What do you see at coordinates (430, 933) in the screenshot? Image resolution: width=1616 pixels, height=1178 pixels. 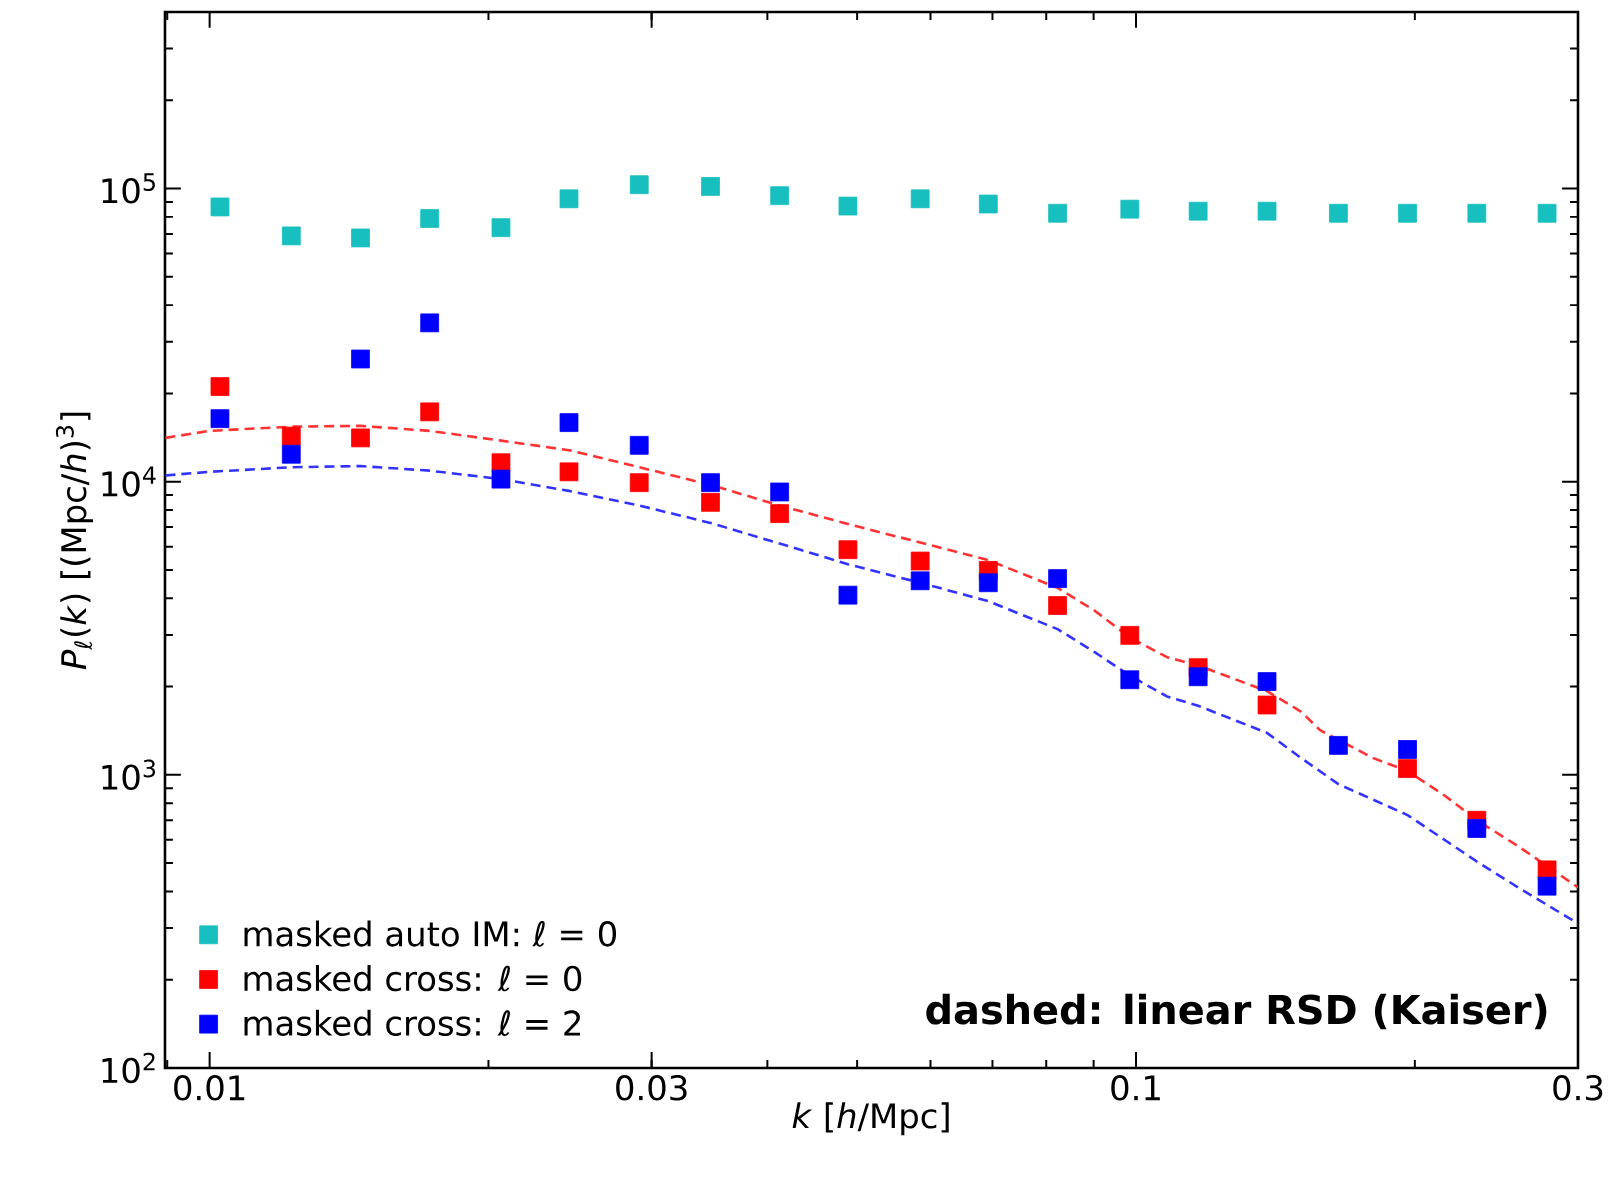 I see `legend-label: masked auto IM: ℓ = 0` at bounding box center [430, 933].